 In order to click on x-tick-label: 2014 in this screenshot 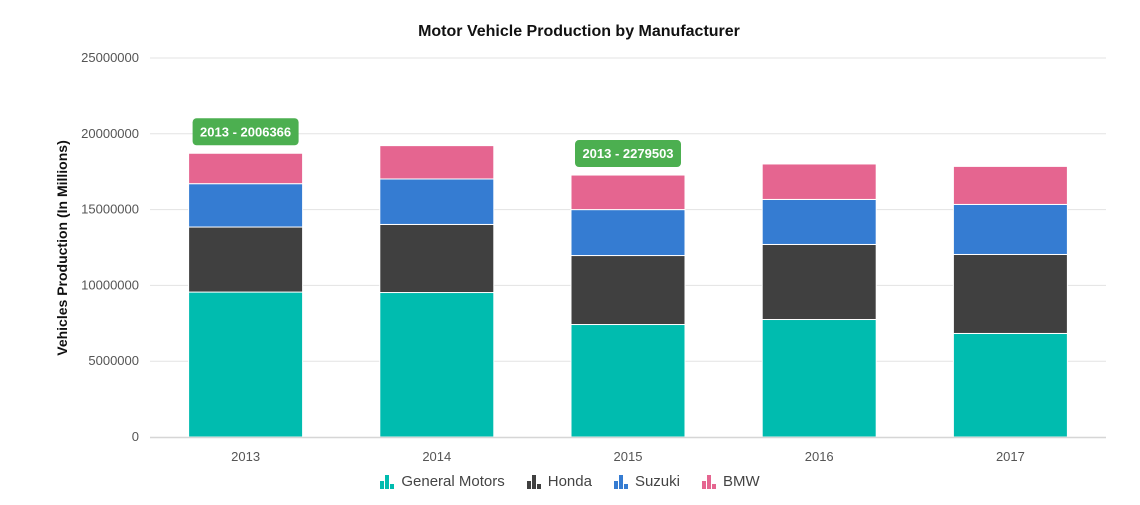, I will do `click(436, 456)`.